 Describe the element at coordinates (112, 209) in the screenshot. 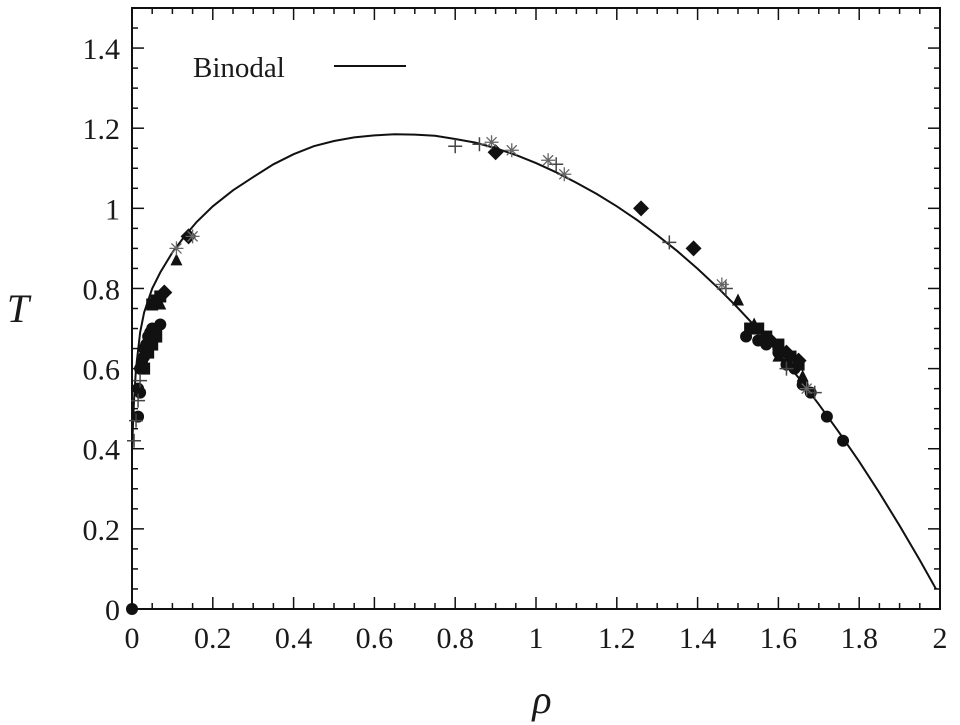

I see `y-tick-label: 1` at that location.